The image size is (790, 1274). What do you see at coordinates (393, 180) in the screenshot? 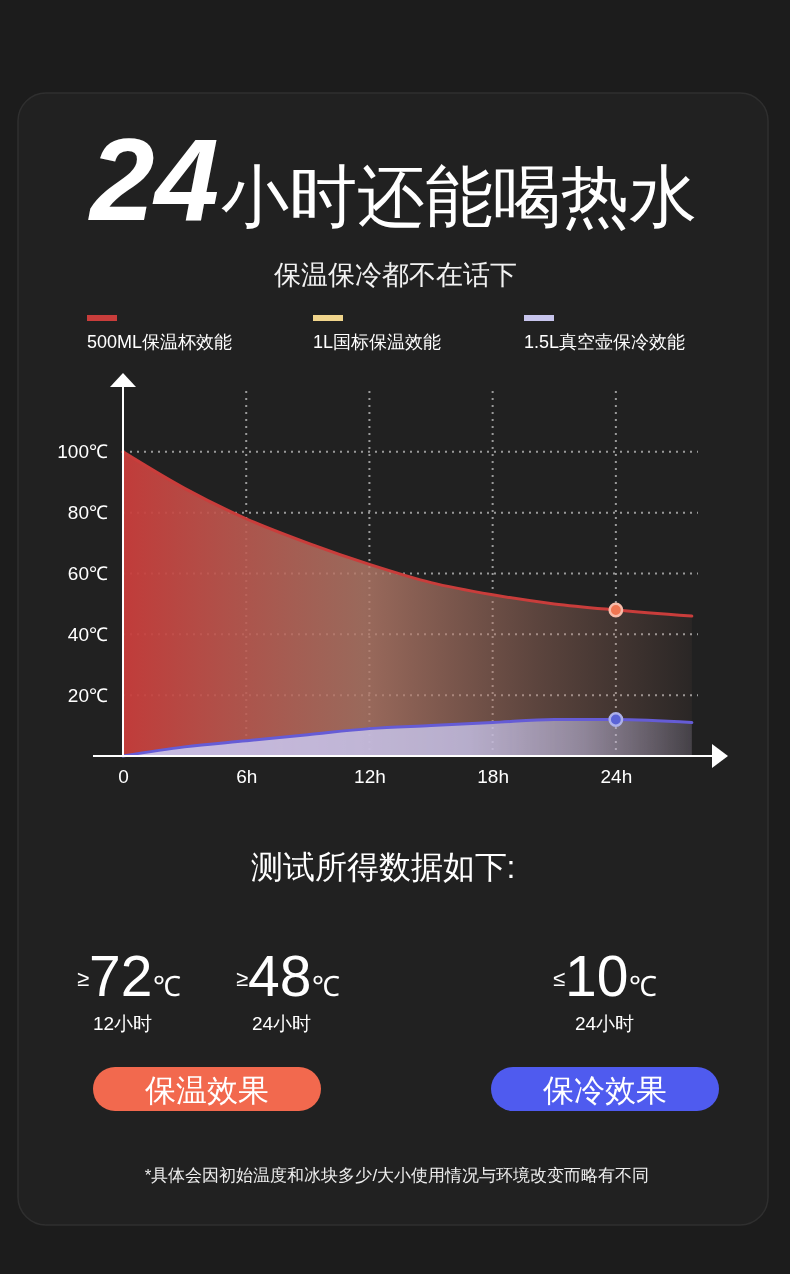
I see `chart-title: 24小时还能喝热水` at bounding box center [393, 180].